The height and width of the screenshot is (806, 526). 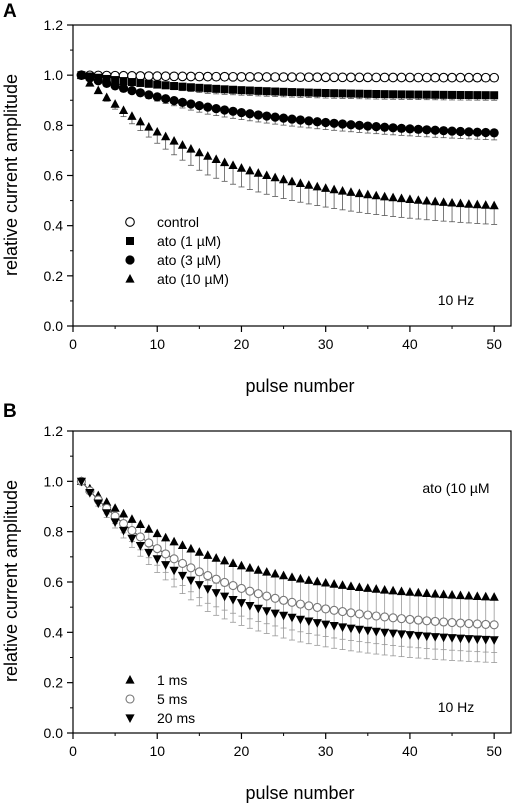 What do you see at coordinates (410, 344) in the screenshot?
I see `panel-a-xtick-label: 40` at bounding box center [410, 344].